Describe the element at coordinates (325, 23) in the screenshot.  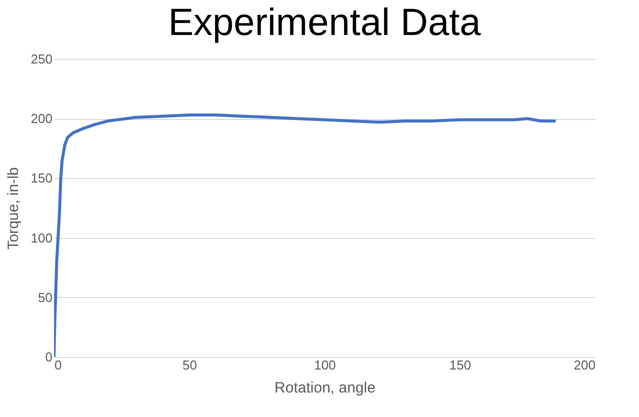
I see `chart-title: Experimental Data` at that location.